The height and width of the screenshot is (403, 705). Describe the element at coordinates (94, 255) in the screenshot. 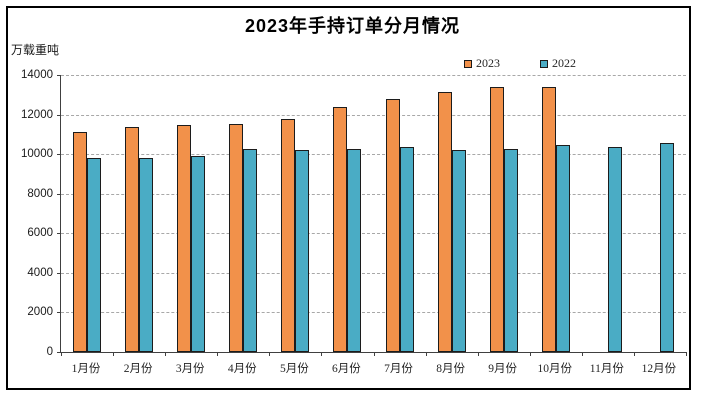

I see `bar-2022-1月份` at that location.